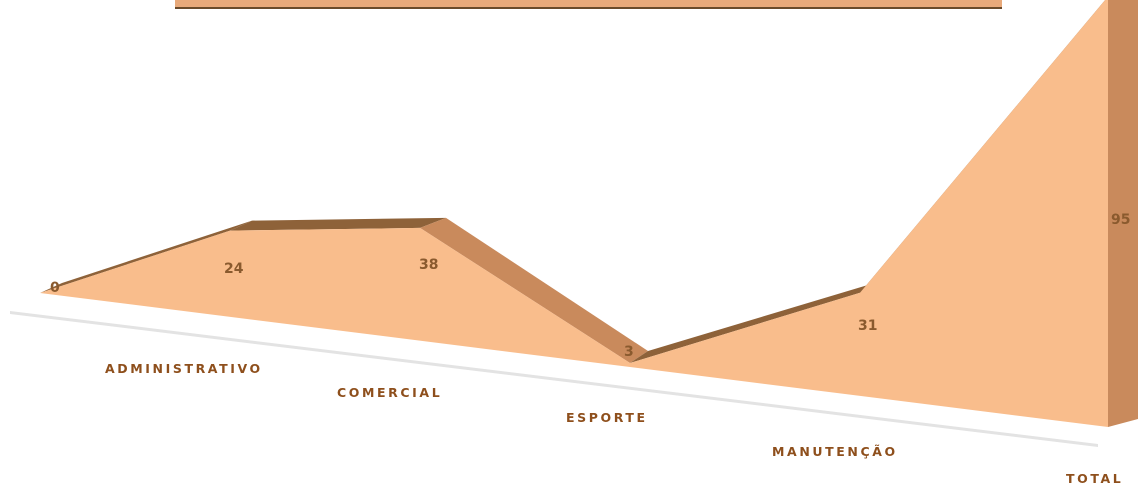 The image size is (1142, 490). I want to click on data-label-2: 24, so click(234, 269).